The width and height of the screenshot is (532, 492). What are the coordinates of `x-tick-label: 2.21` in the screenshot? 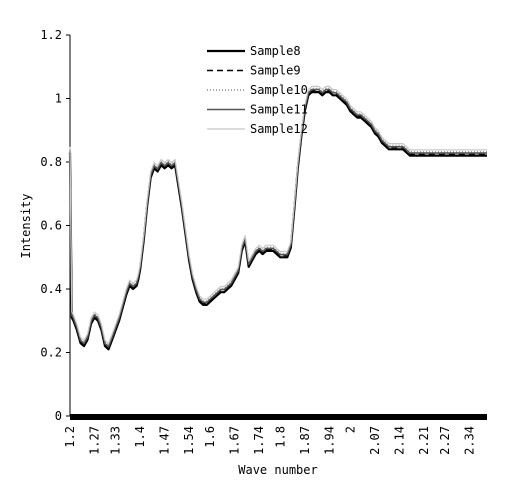 It's located at (424, 440).